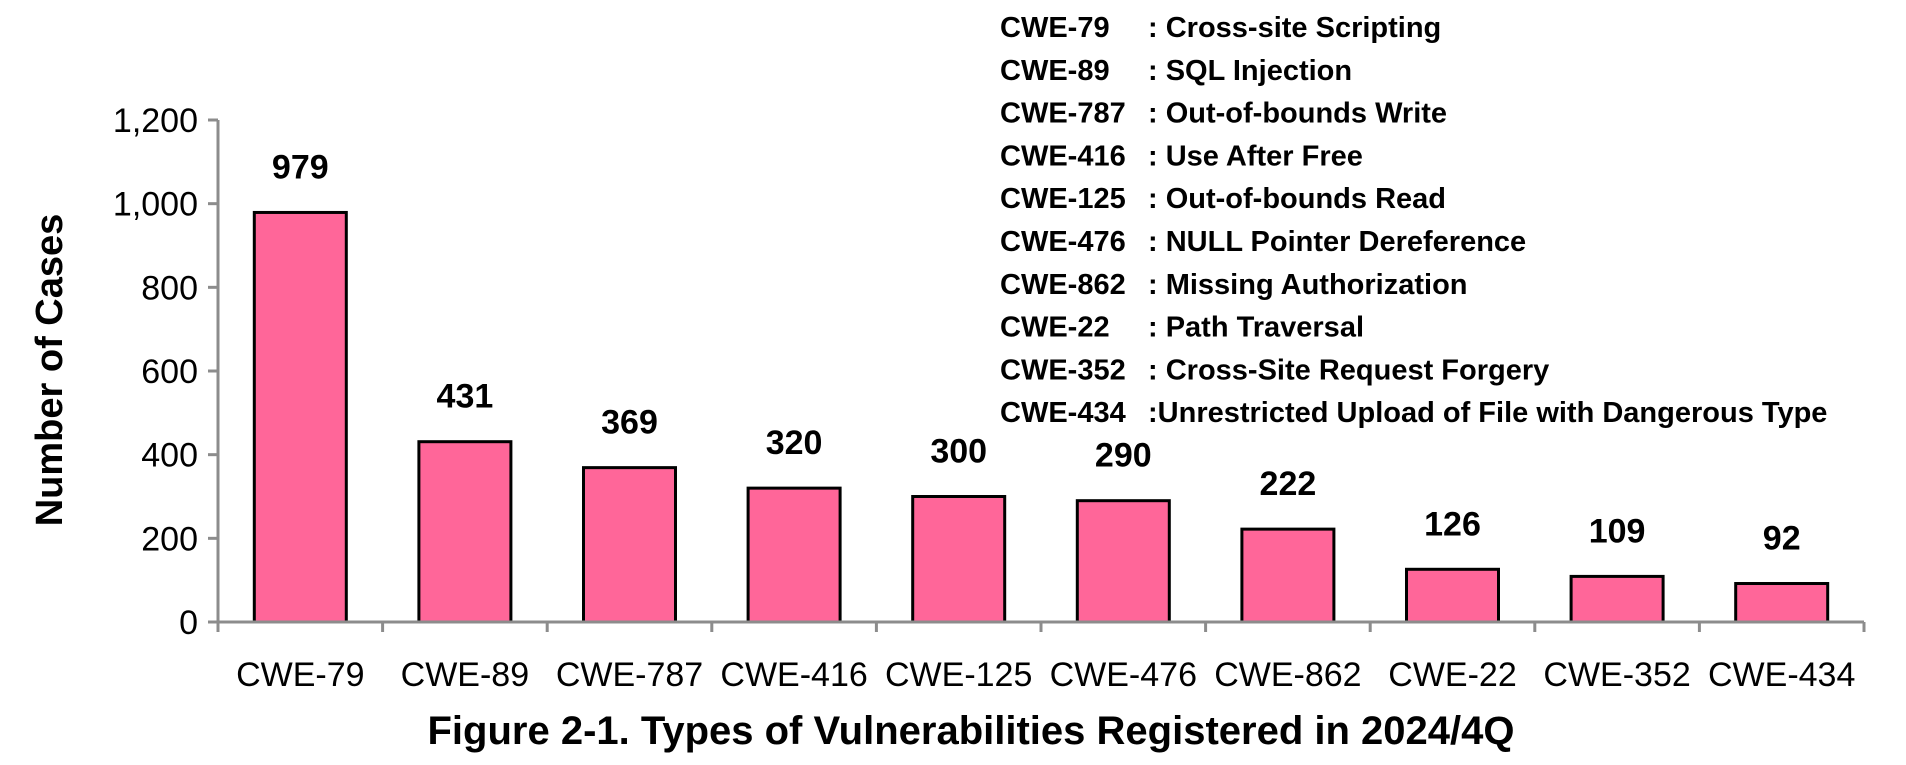 The width and height of the screenshot is (1906, 765). I want to click on data-label: 126, so click(1452, 524).